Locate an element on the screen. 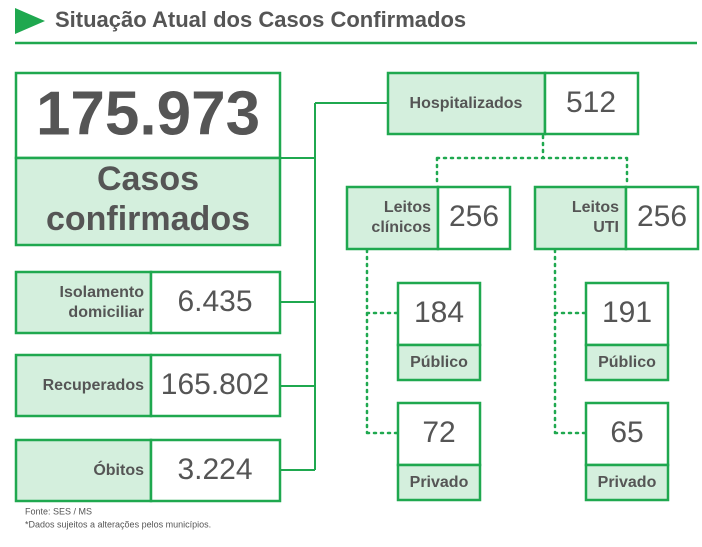  source: Fonte: SES / MS is located at coordinates (58, 511).